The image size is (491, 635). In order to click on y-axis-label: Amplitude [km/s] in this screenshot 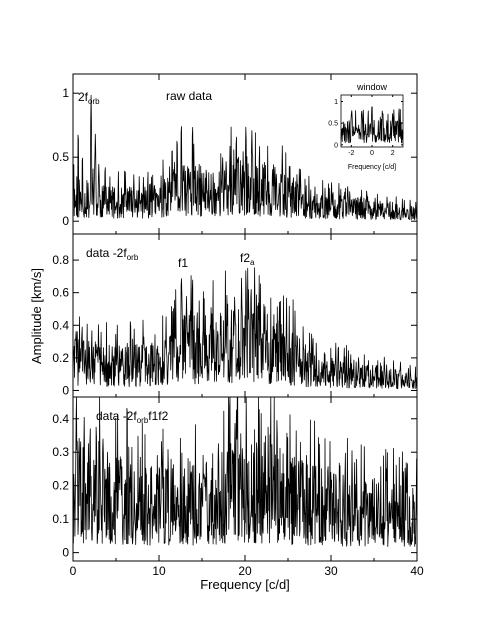, I will do `click(36, 316)`.